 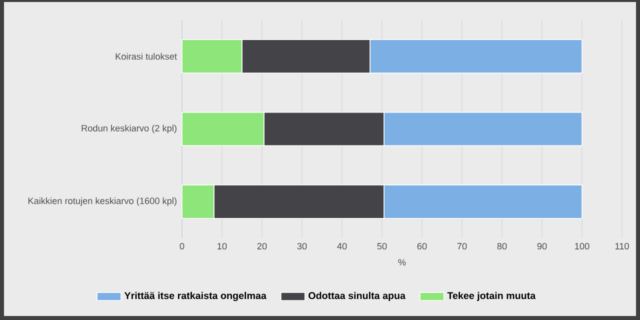 I want to click on x-tick-label: 100, so click(x=582, y=246).